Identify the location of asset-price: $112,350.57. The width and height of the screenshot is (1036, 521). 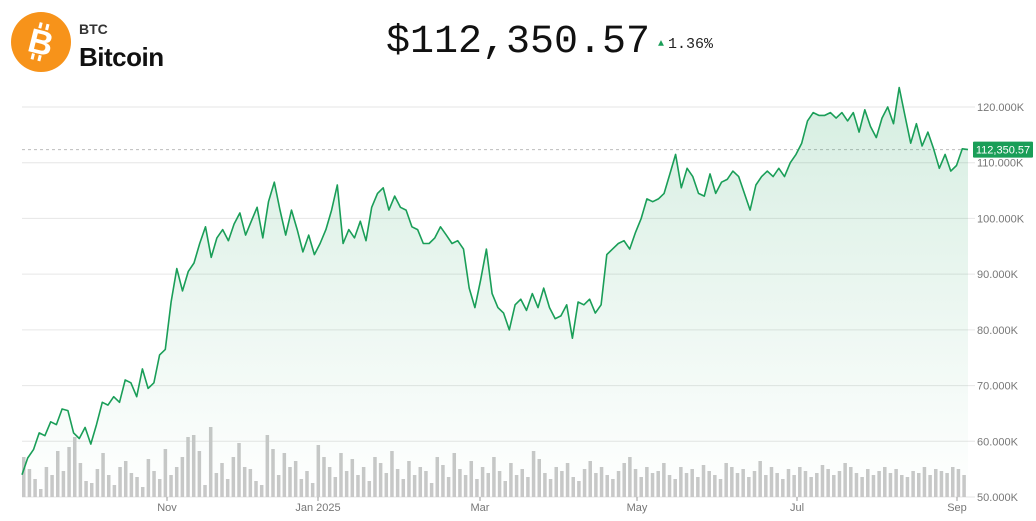
(518, 42).